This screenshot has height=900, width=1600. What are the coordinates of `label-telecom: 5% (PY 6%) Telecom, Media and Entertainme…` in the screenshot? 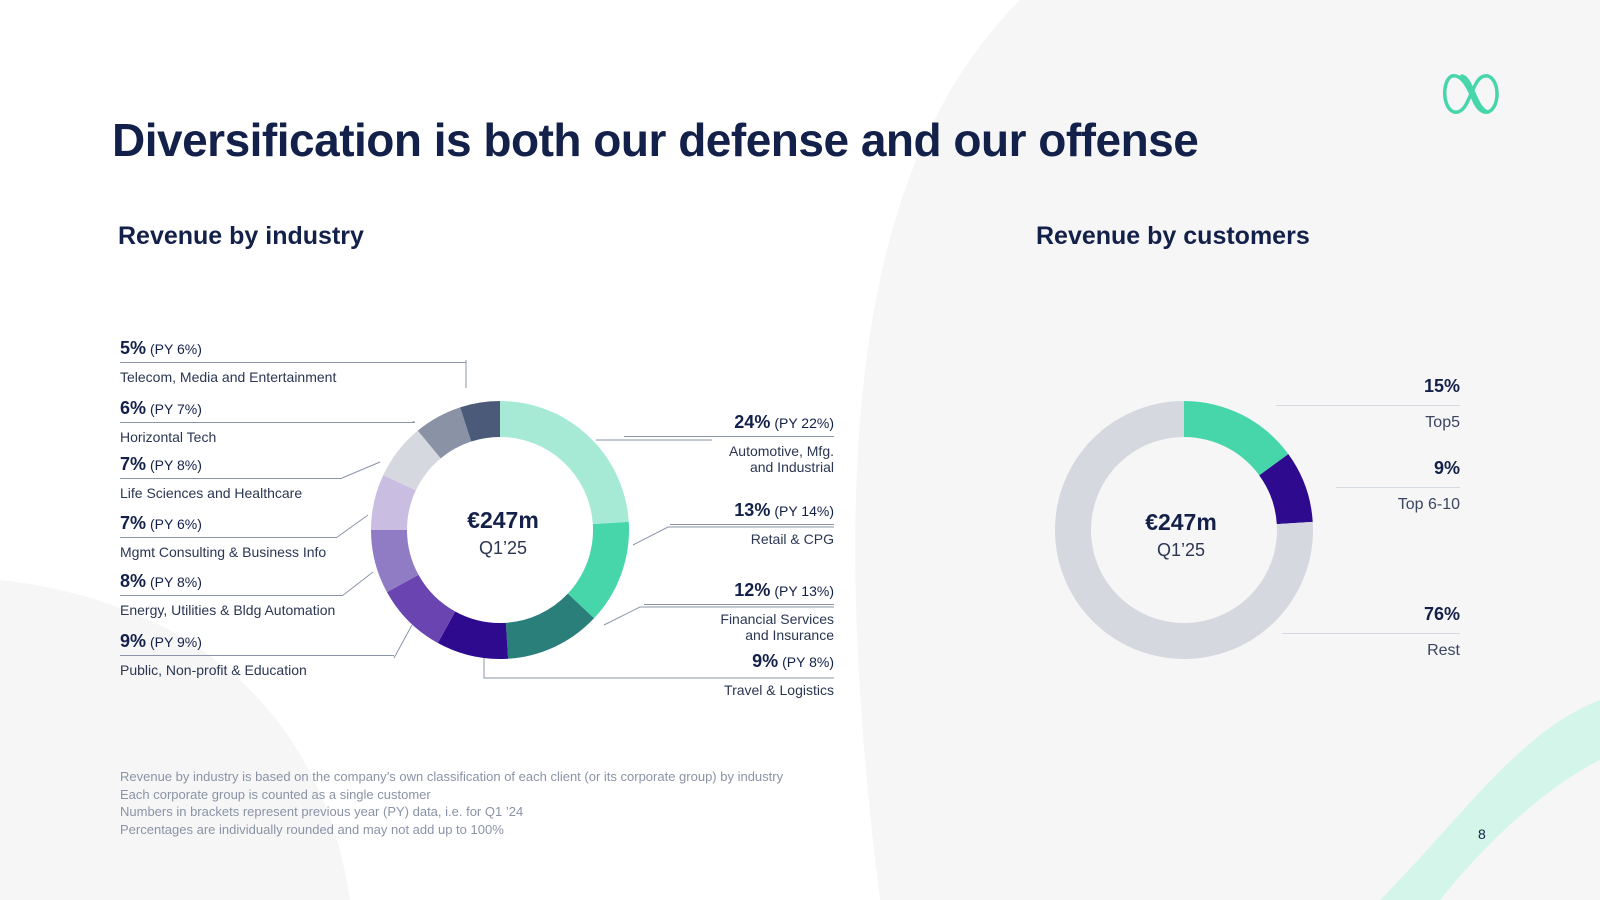 It's located at (293, 361).